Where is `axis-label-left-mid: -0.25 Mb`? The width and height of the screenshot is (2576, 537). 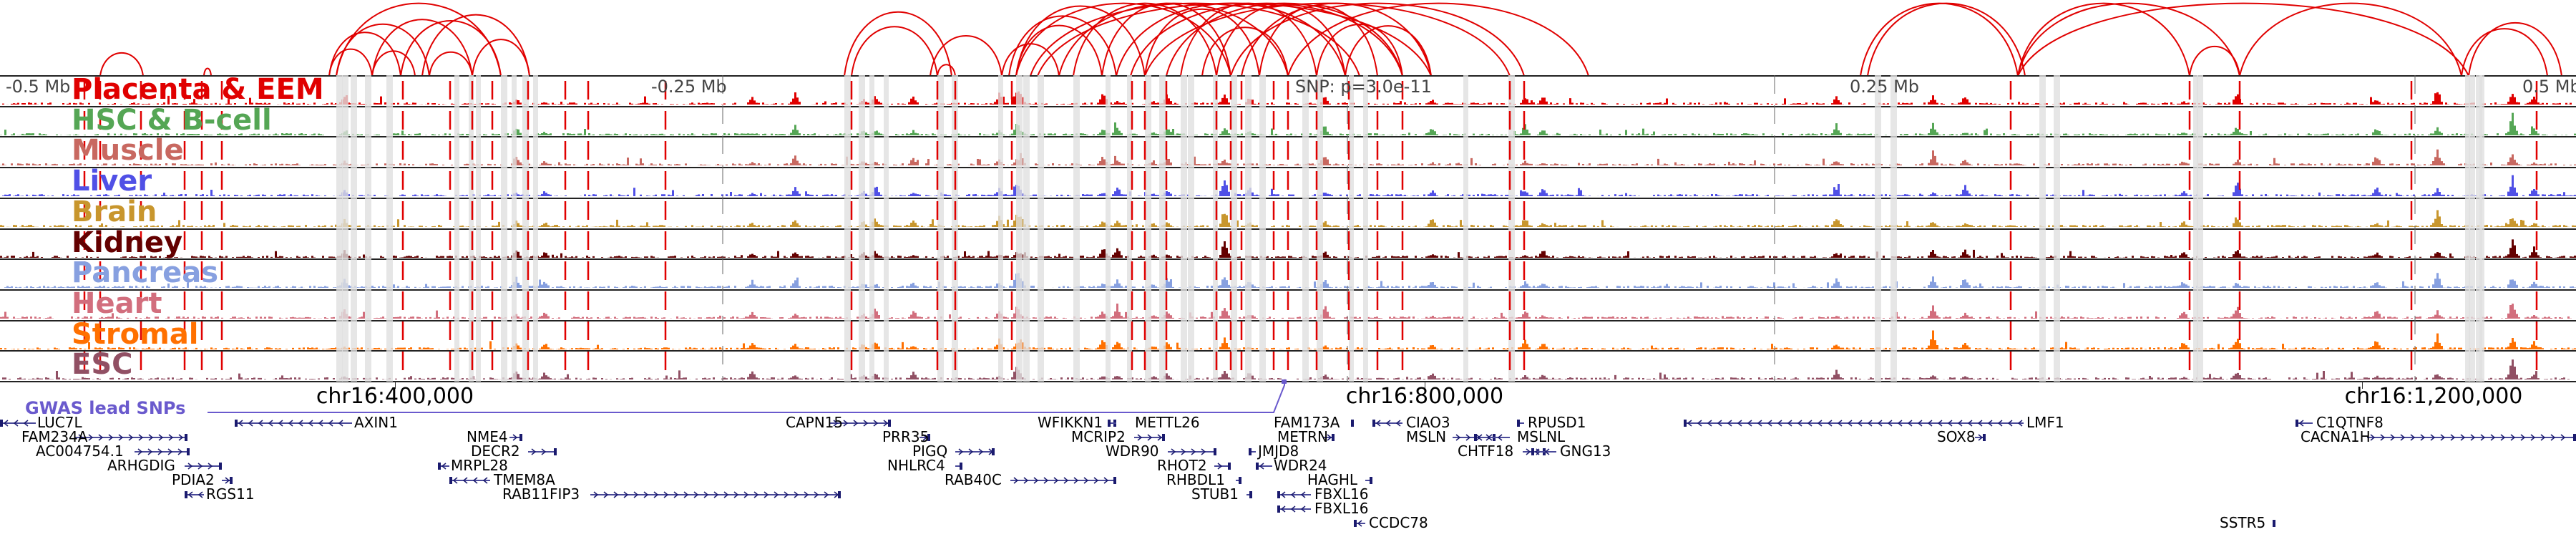 axis-label-left-mid: -0.25 Mb is located at coordinates (689, 87).